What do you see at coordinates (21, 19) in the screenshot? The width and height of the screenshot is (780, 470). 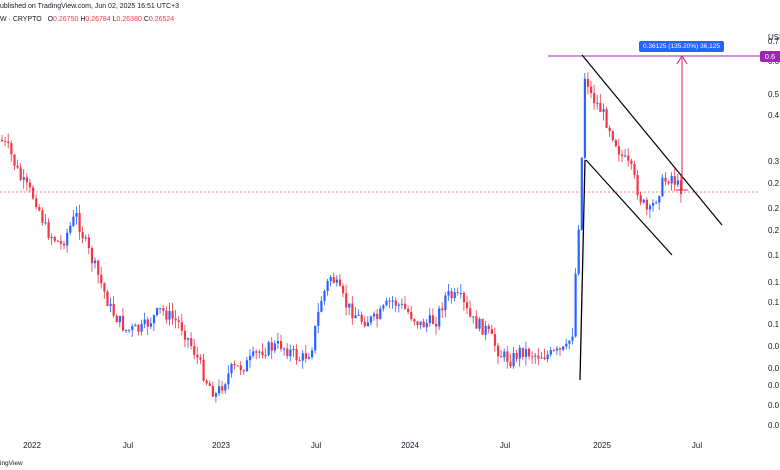 I see `symbol-label: W · CRYPTO` at bounding box center [21, 19].